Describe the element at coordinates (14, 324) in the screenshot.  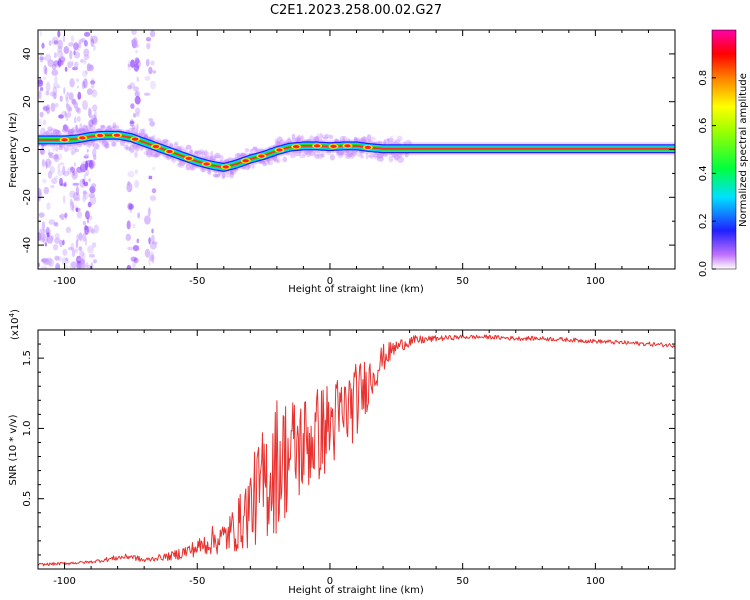
I see `svg-text: (x104)` at that location.